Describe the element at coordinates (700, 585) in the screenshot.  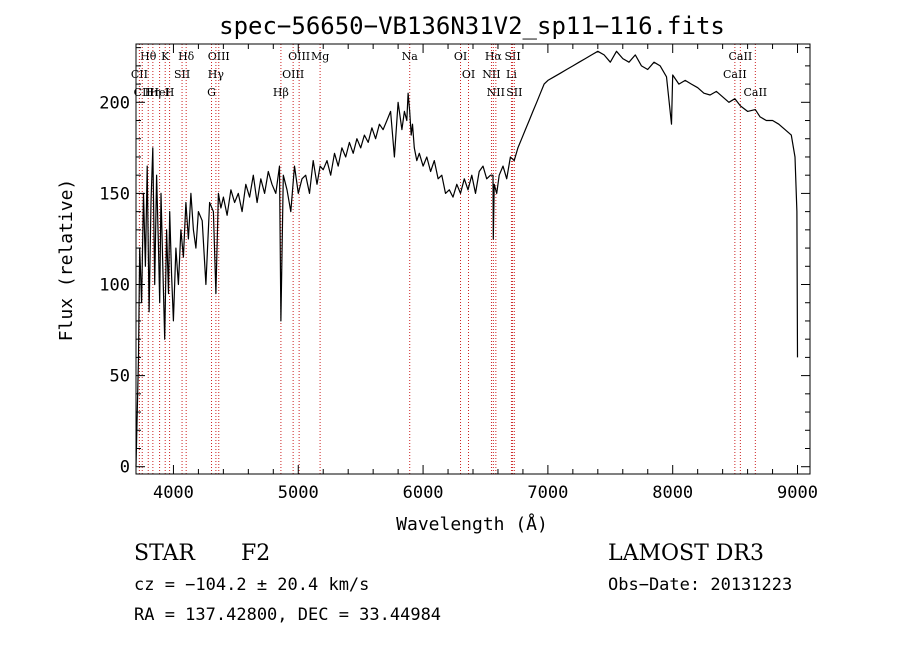
I see `obs-date: Obs−Date: 20131223` at that location.